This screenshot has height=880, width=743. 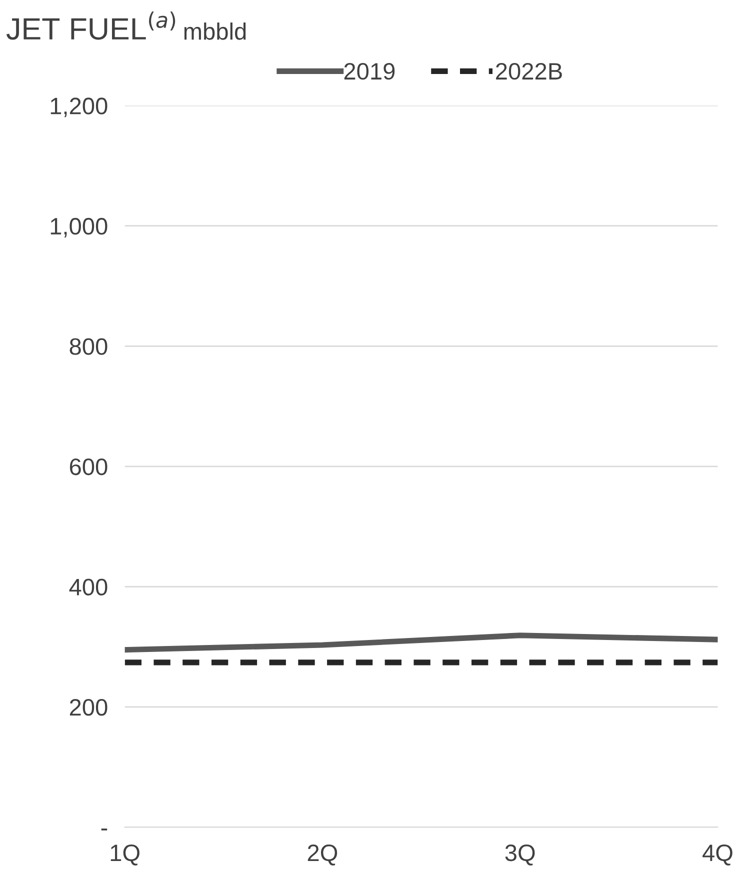 What do you see at coordinates (215, 31) in the screenshot?
I see `chart-subtitle: mbbld` at bounding box center [215, 31].